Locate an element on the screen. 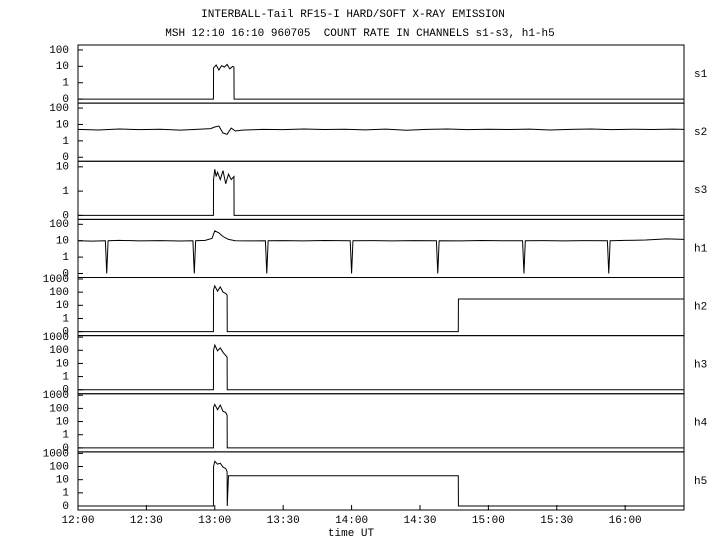 This screenshot has height=550, width=720. x-tick-label: 14:00 is located at coordinates (351, 521).